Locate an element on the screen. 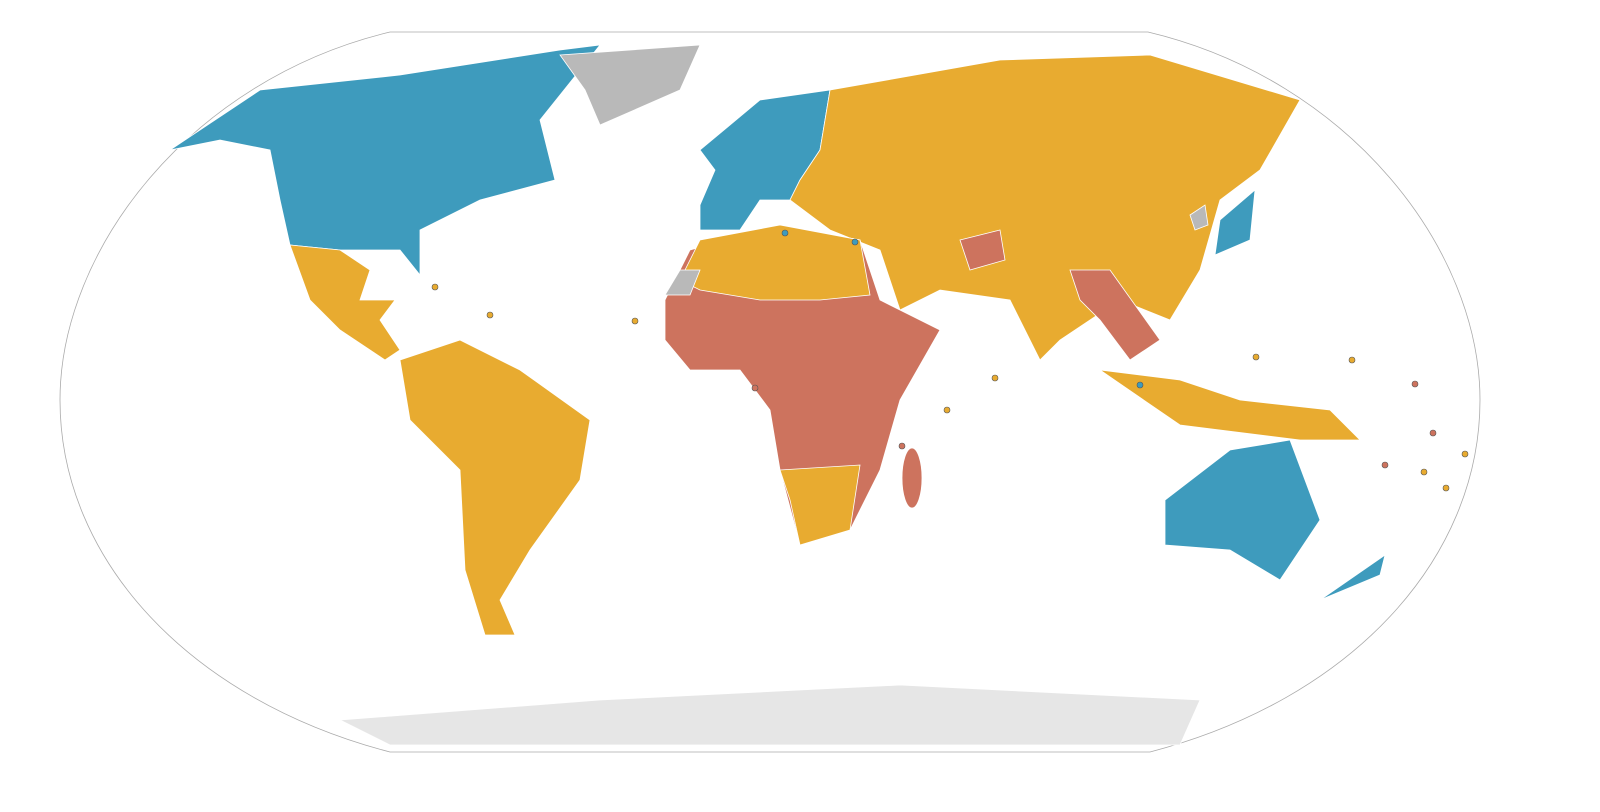  antarctica is located at coordinates (769, 715).